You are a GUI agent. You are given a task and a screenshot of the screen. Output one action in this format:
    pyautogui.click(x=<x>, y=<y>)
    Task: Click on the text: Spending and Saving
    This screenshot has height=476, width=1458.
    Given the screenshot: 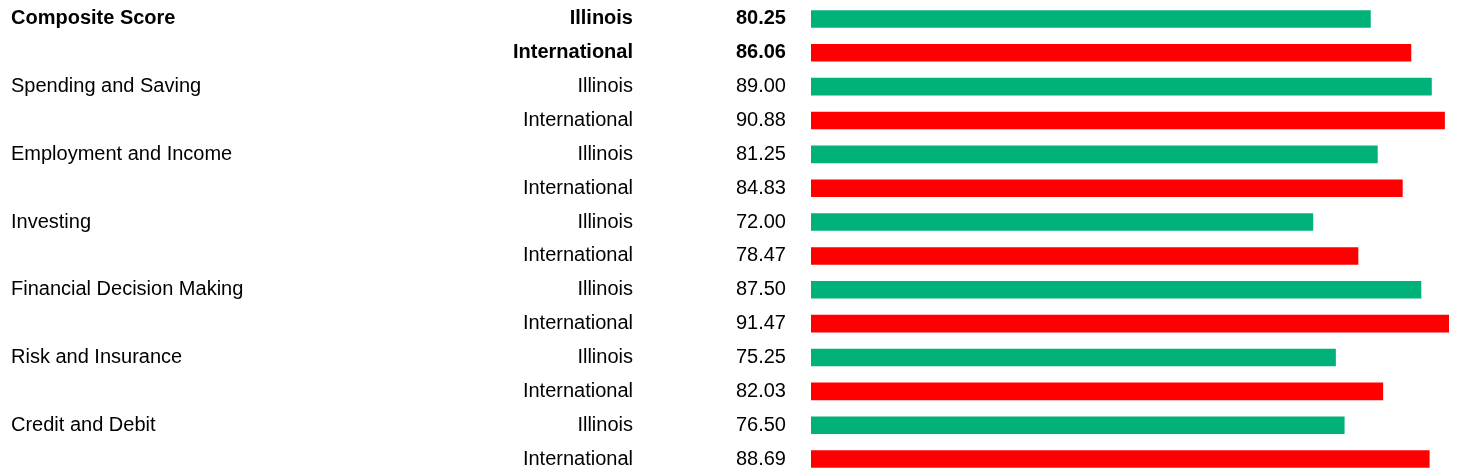 What is the action you would take?
    pyautogui.click(x=106, y=85)
    